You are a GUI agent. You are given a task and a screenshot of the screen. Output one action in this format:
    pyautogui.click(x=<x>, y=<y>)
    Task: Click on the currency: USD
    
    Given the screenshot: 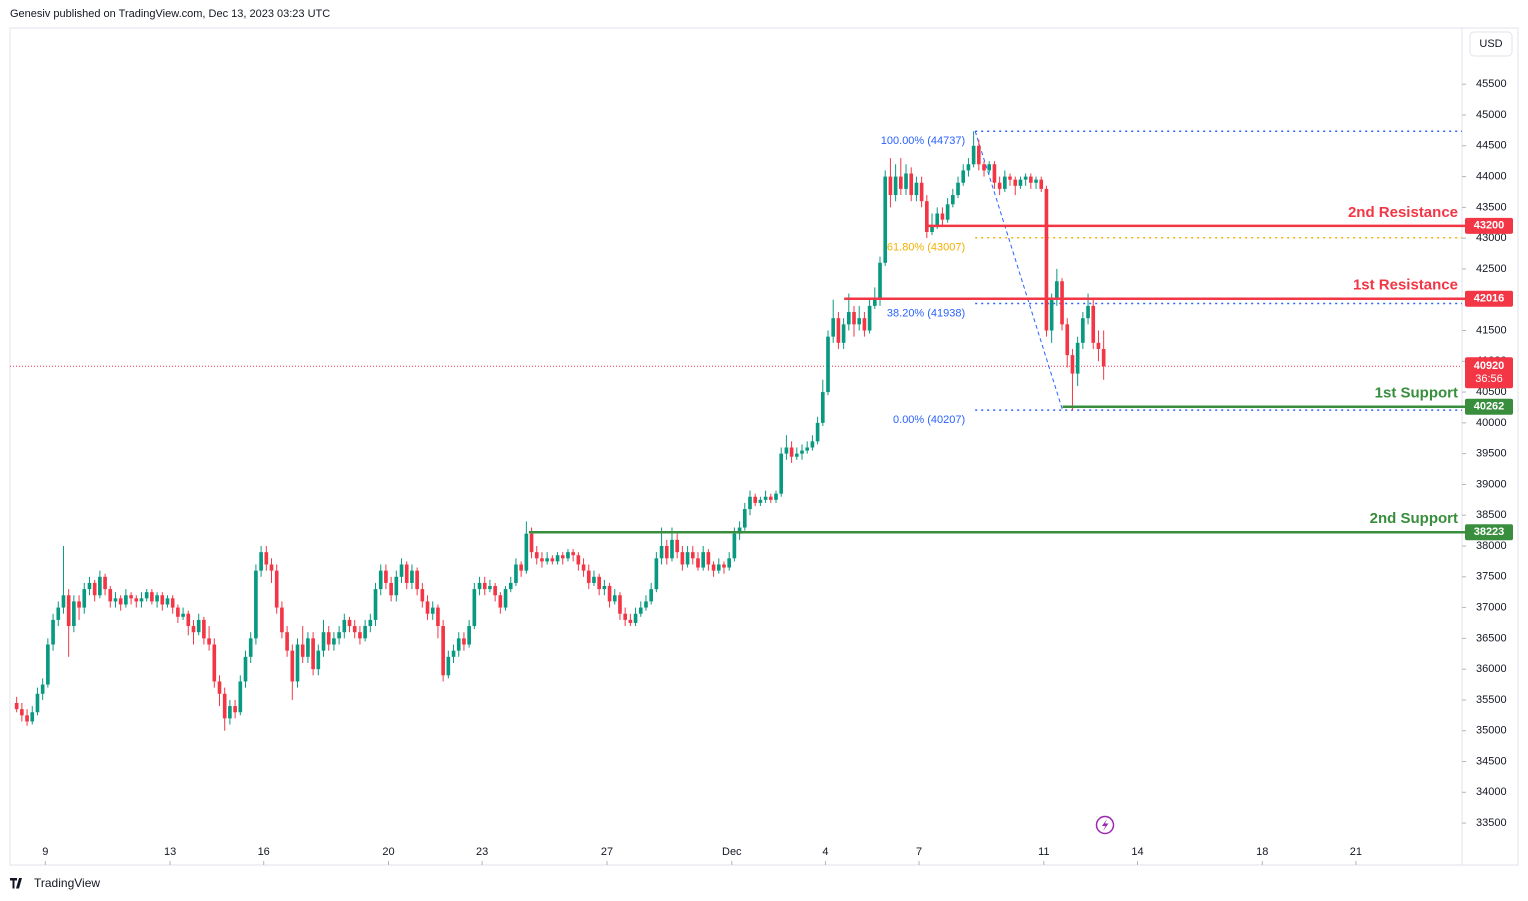 What is the action you would take?
    pyautogui.click(x=1490, y=44)
    